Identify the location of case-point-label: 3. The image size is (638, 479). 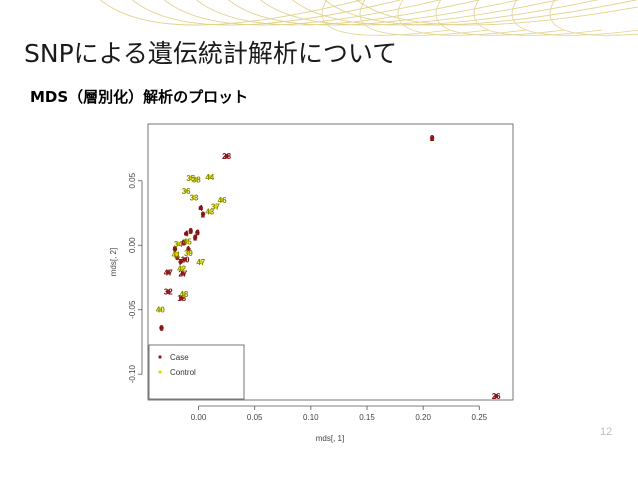
(190, 231).